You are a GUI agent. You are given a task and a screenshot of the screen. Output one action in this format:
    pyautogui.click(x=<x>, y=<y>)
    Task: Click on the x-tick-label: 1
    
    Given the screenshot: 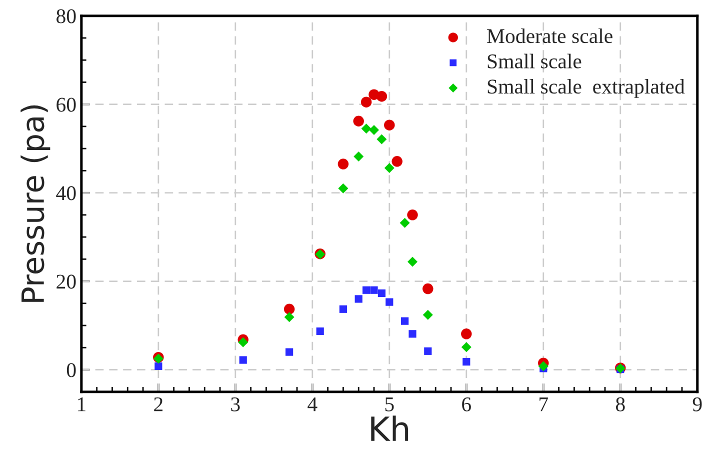 What is the action you would take?
    pyautogui.click(x=82, y=404)
    